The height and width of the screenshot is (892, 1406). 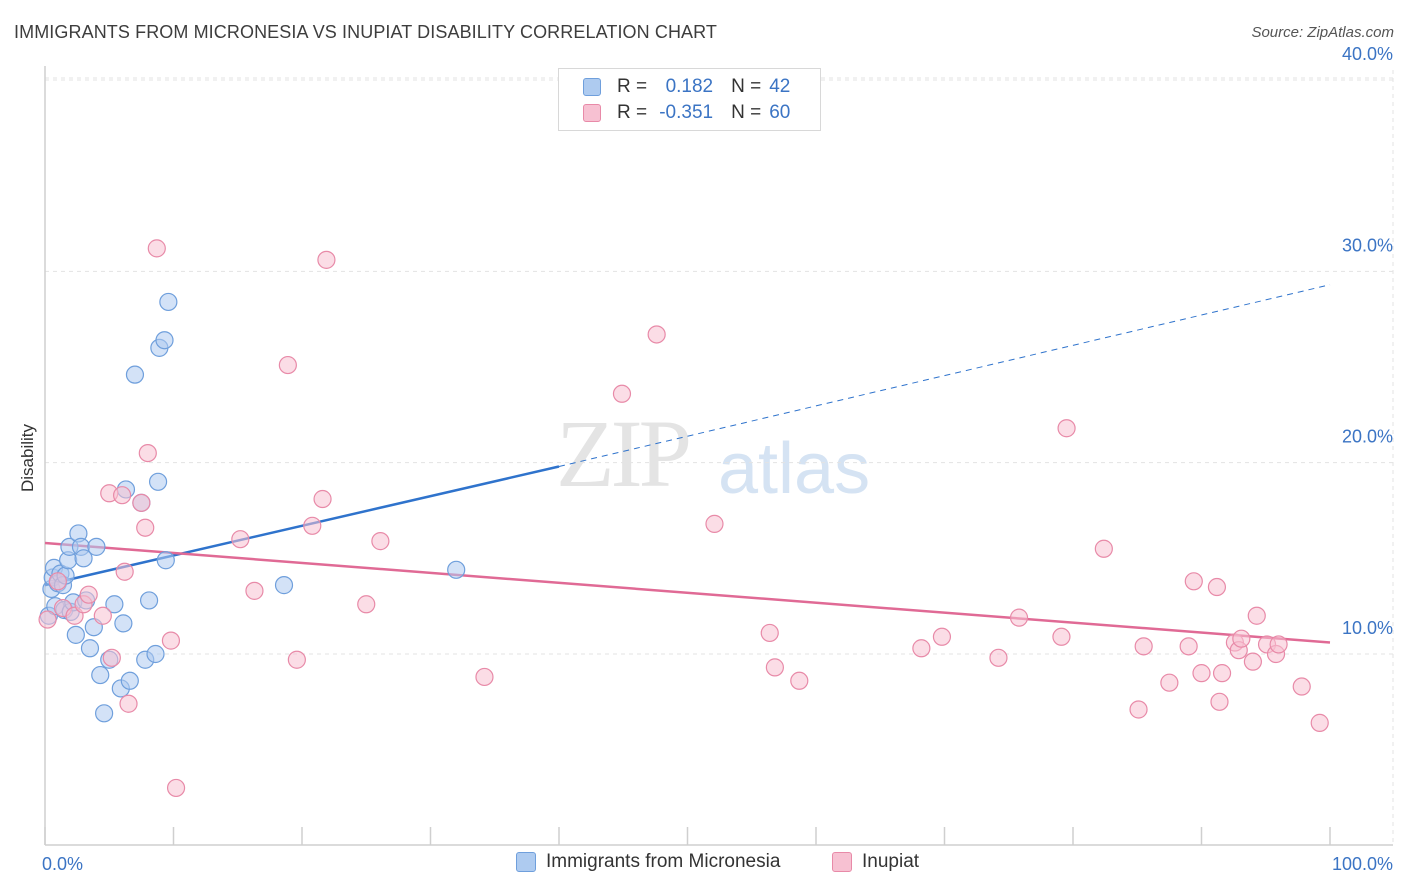 I want to click on y-tick-label: 30.0%, so click(x=1367, y=245).